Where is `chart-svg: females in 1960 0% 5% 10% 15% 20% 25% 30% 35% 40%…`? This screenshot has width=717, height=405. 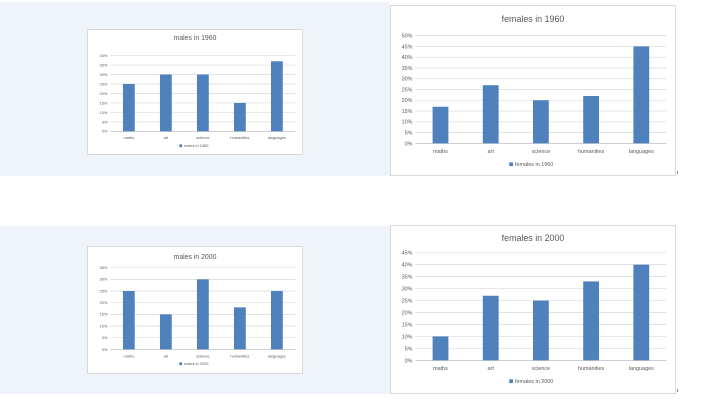 chart-svg: females in 1960 0% 5% 10% 15% 20% 25% 30% 35% 40%… is located at coordinates (534, 91).